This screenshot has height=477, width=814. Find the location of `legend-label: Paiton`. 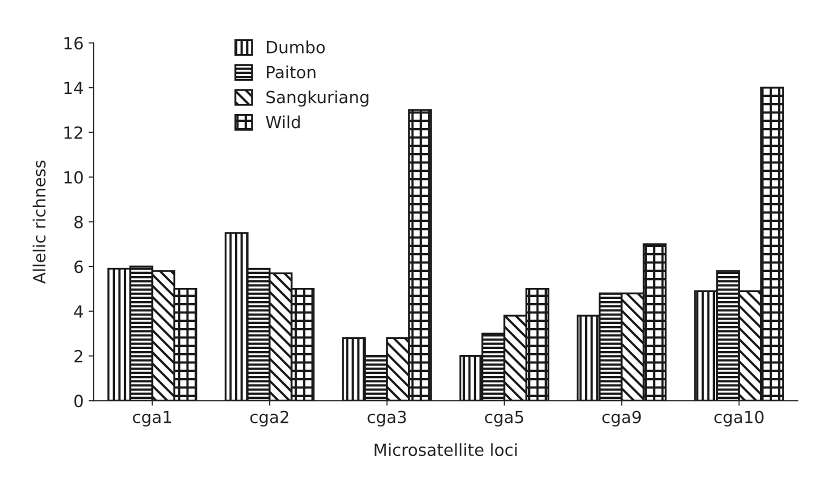

legend-label: Paiton is located at coordinates (291, 72).